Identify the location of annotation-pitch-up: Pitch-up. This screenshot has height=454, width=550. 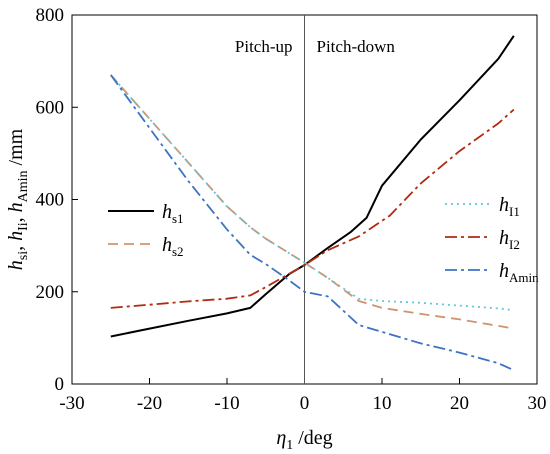
(264, 46).